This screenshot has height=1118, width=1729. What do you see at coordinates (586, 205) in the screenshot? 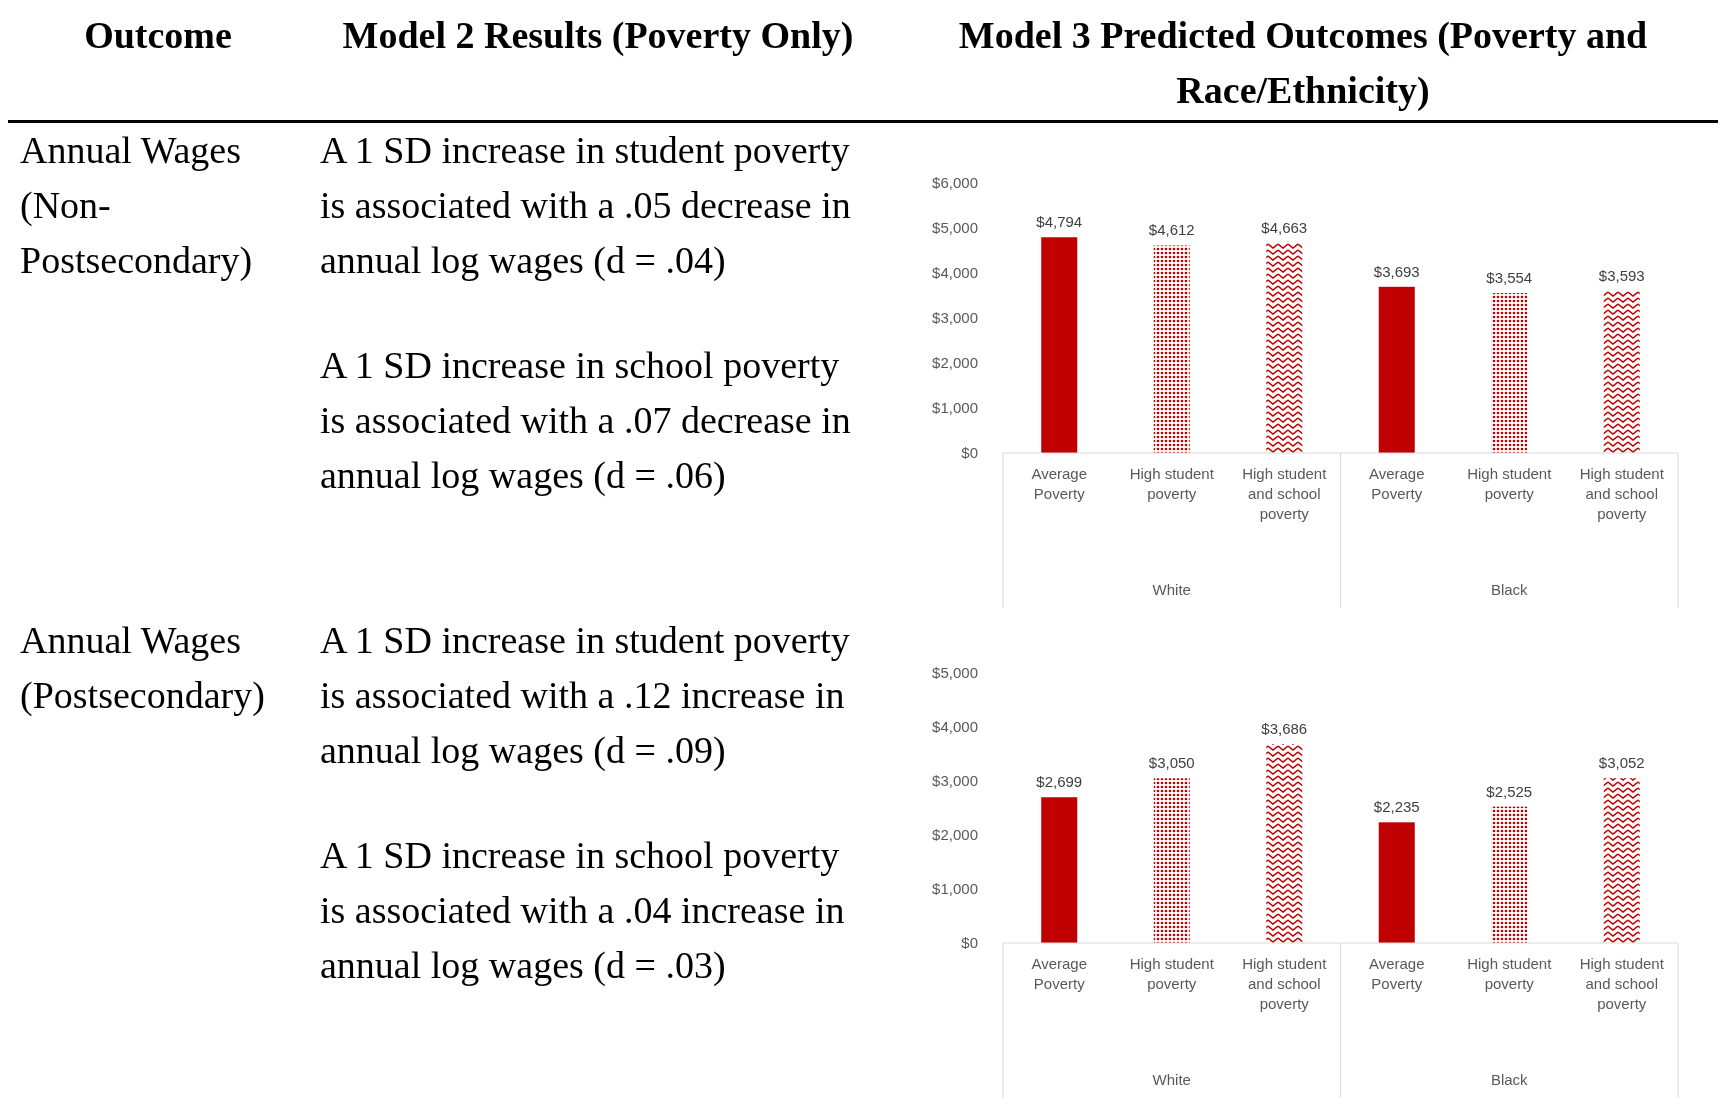
I see `text: A 1 SD increase in student poverty is associated with a .05 decrease in annual log wages (d = .04)` at bounding box center [586, 205].